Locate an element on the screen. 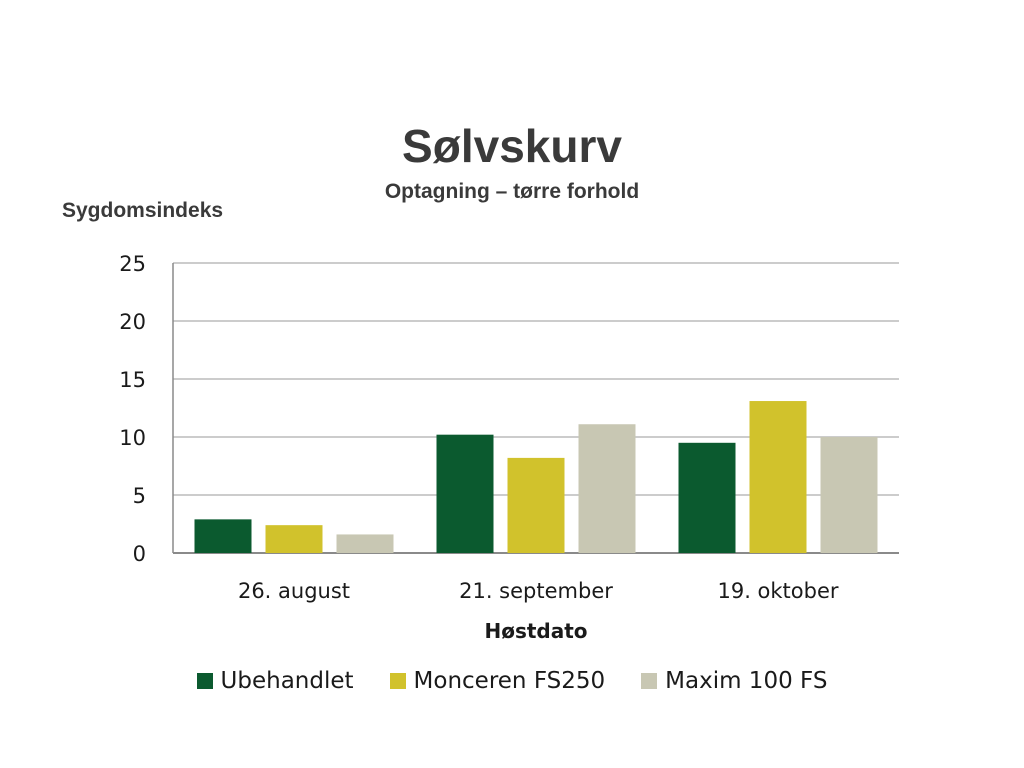  y-tick-label: 15 is located at coordinates (132, 380).